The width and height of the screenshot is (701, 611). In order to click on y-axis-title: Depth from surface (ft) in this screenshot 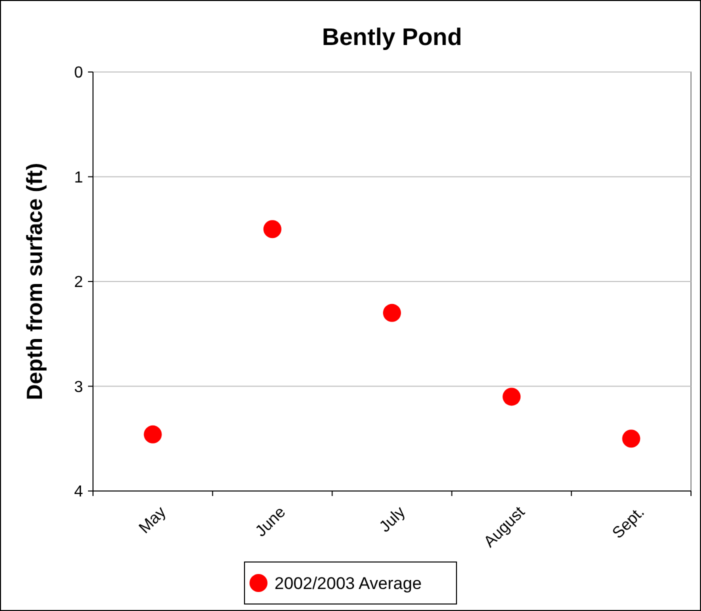, I will do `click(34, 281)`.